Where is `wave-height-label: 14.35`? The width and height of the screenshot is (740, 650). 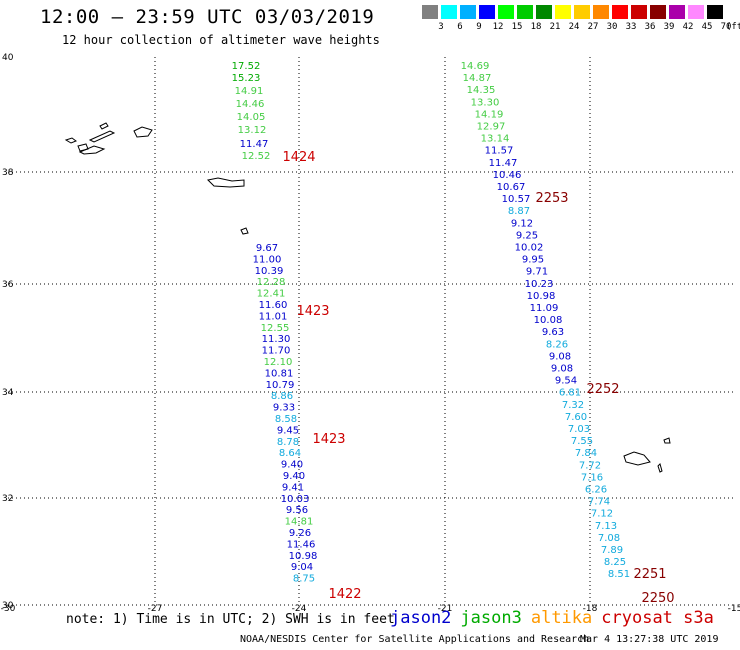 wave-height-label: 14.35 is located at coordinates (481, 90).